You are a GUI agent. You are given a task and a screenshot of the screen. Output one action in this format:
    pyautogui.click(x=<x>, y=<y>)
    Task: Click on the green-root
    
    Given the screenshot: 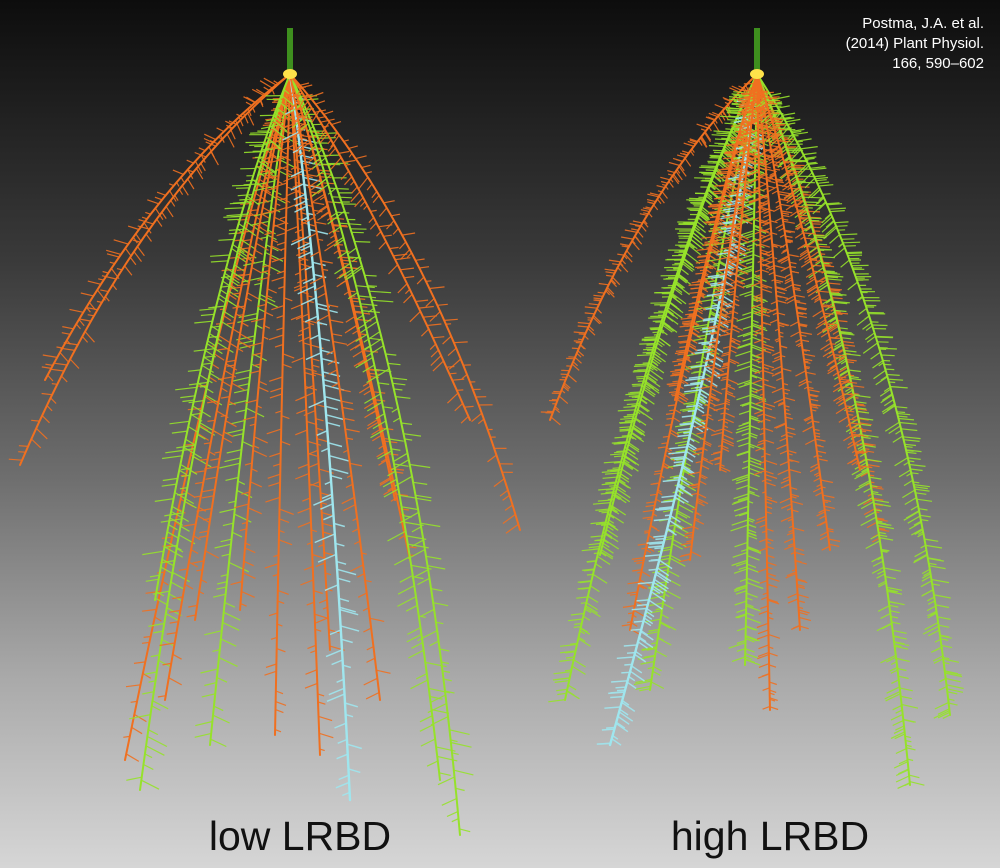 What is the action you would take?
    pyautogui.click(x=218, y=340)
    